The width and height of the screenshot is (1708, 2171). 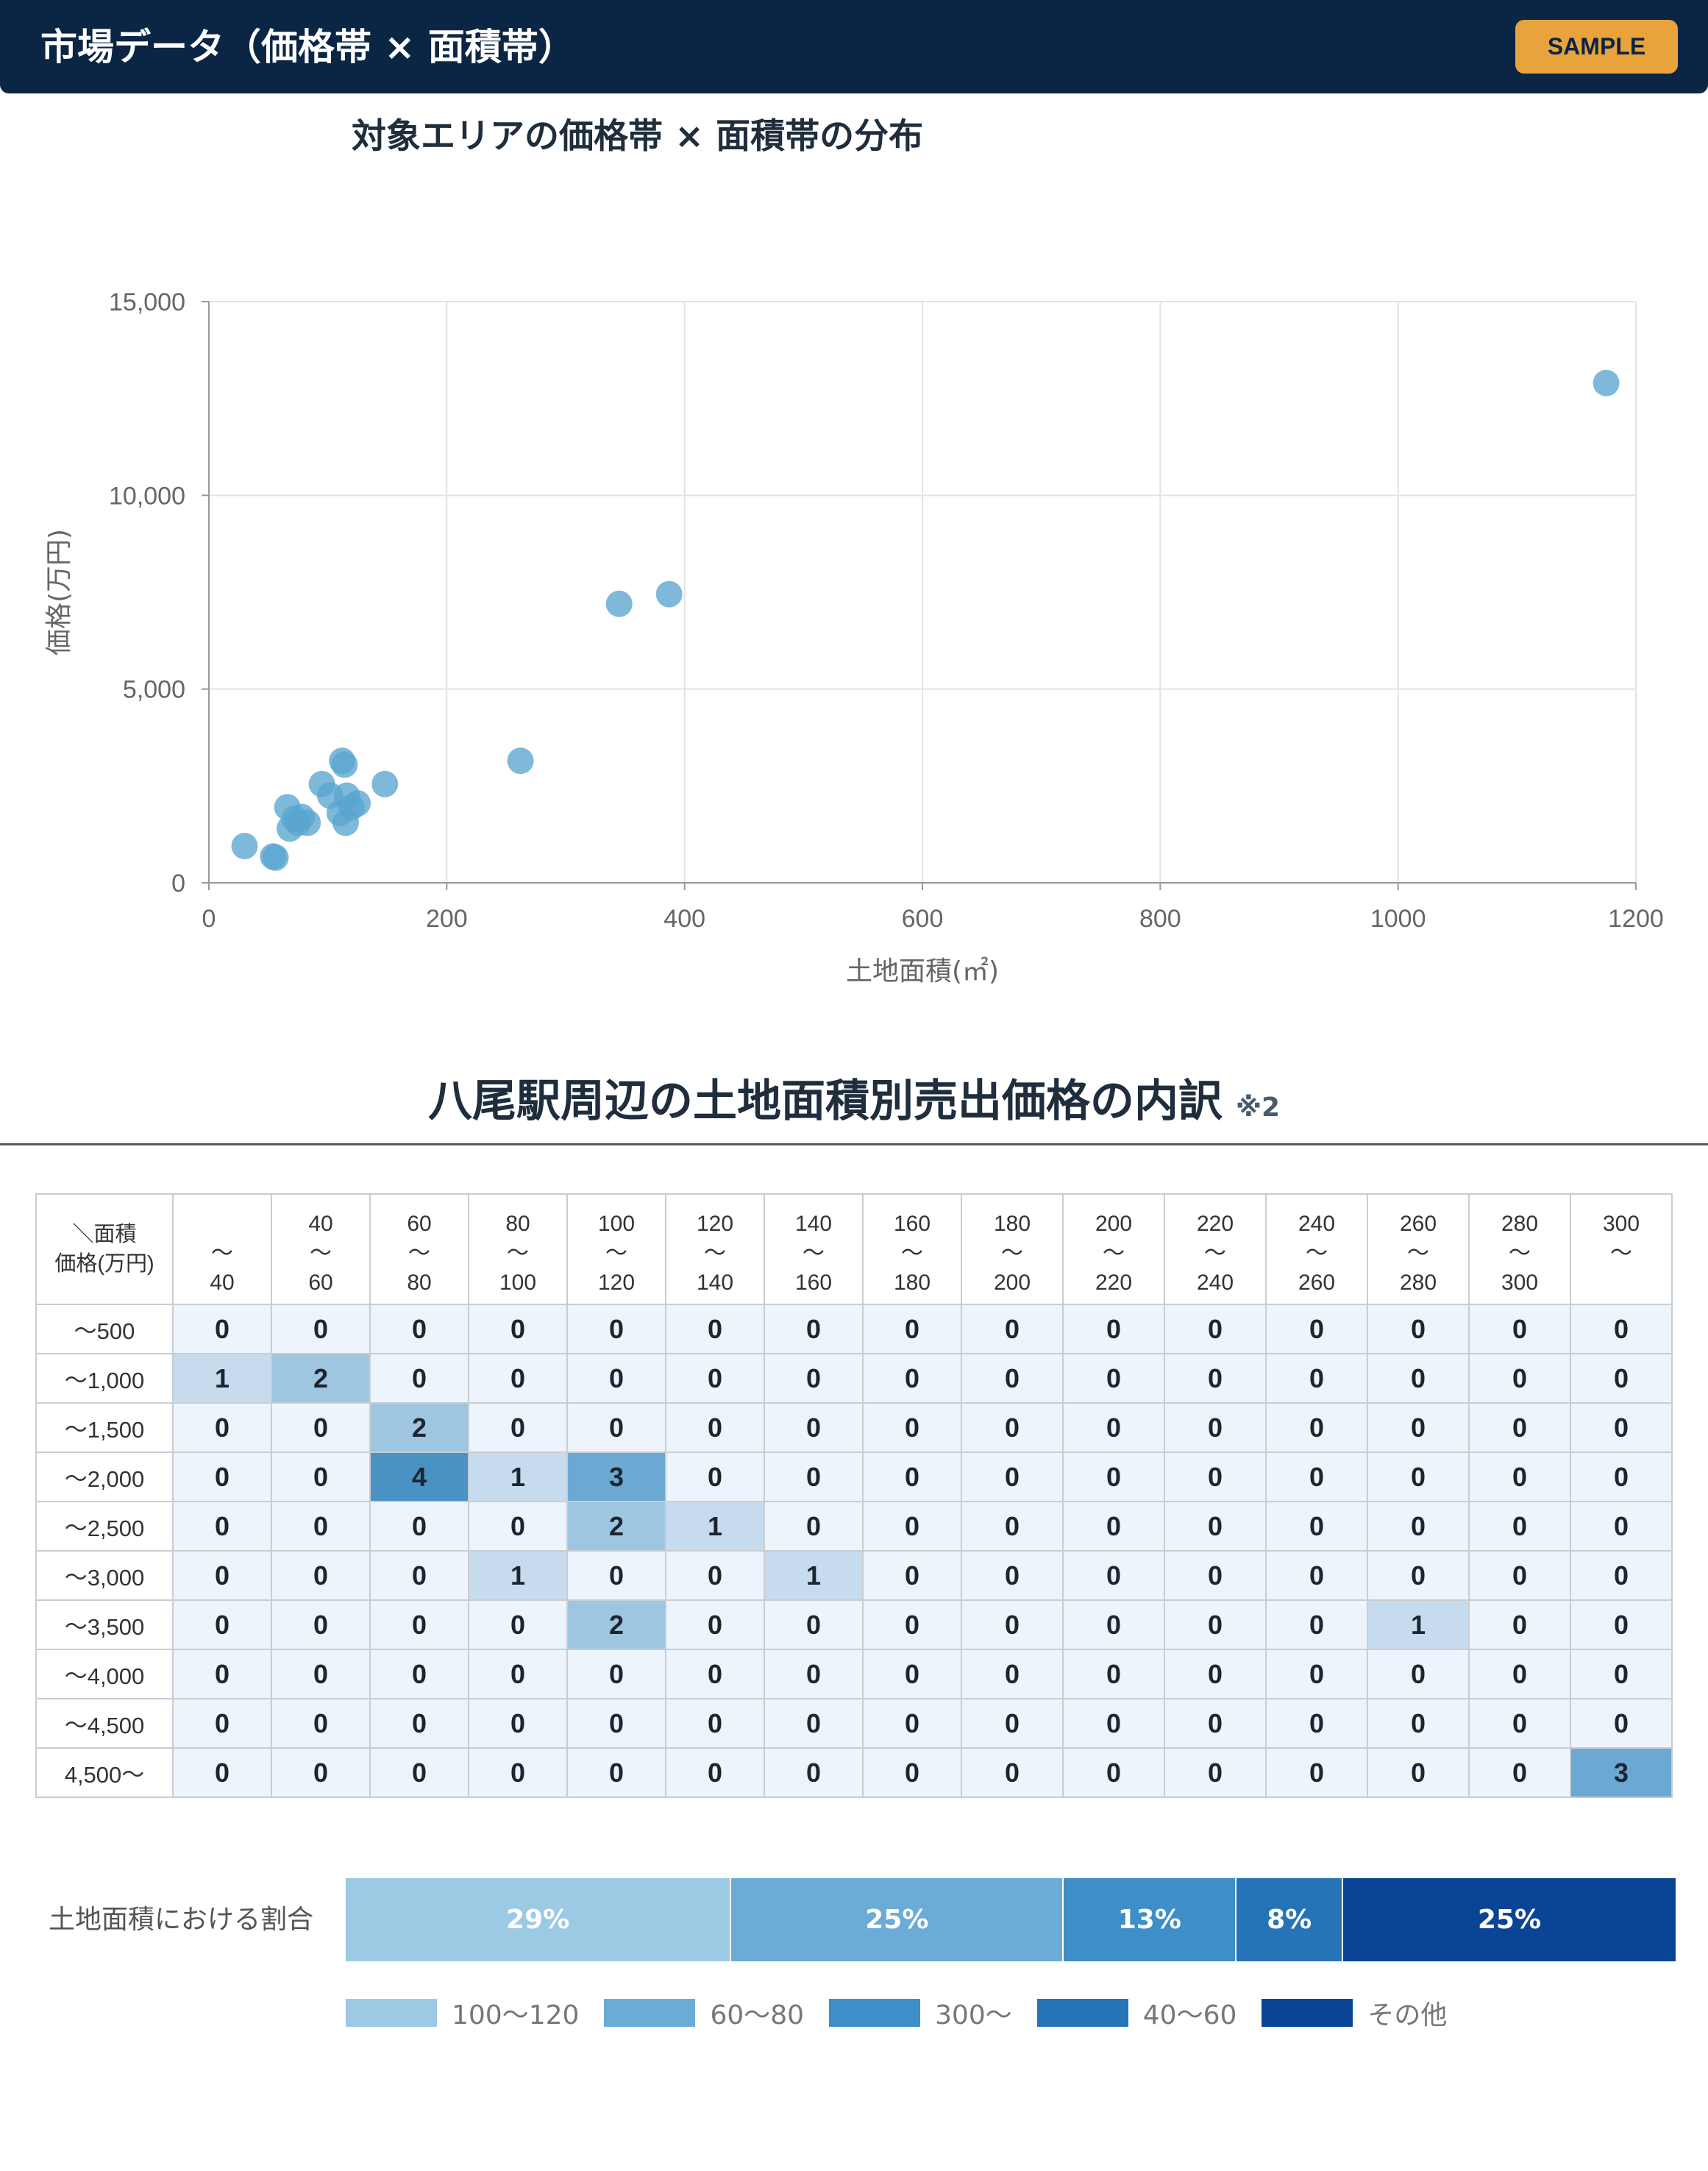 I want to click on section-divider, so click(x=854, y=1144).